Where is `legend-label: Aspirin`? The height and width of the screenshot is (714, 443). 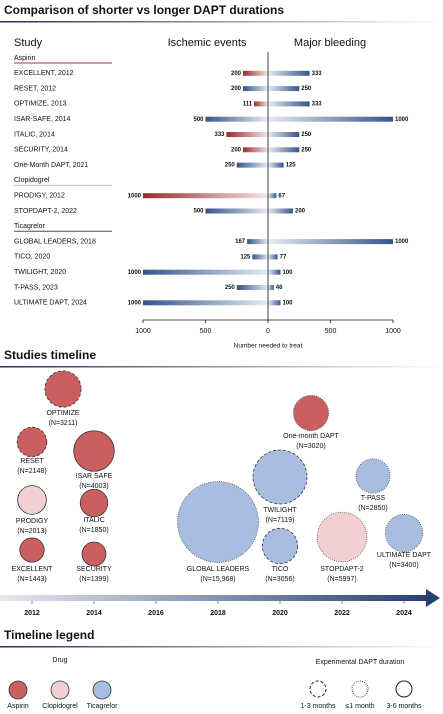 legend-label: Aspirin is located at coordinates (18, 706).